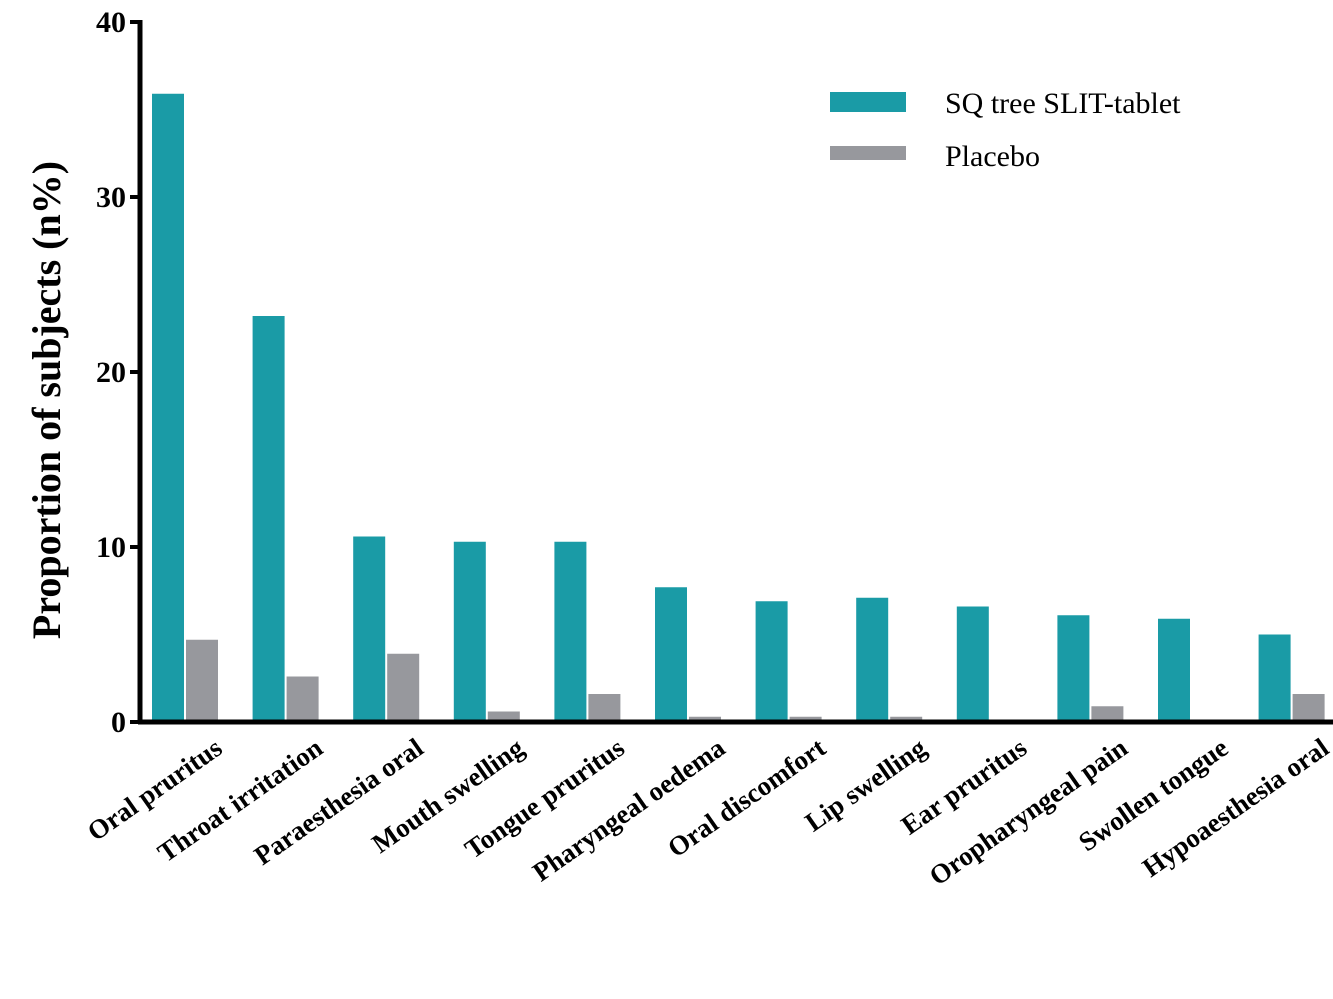  Describe the element at coordinates (111, 22) in the screenshot. I see `y-tick-label-4: 40` at that location.